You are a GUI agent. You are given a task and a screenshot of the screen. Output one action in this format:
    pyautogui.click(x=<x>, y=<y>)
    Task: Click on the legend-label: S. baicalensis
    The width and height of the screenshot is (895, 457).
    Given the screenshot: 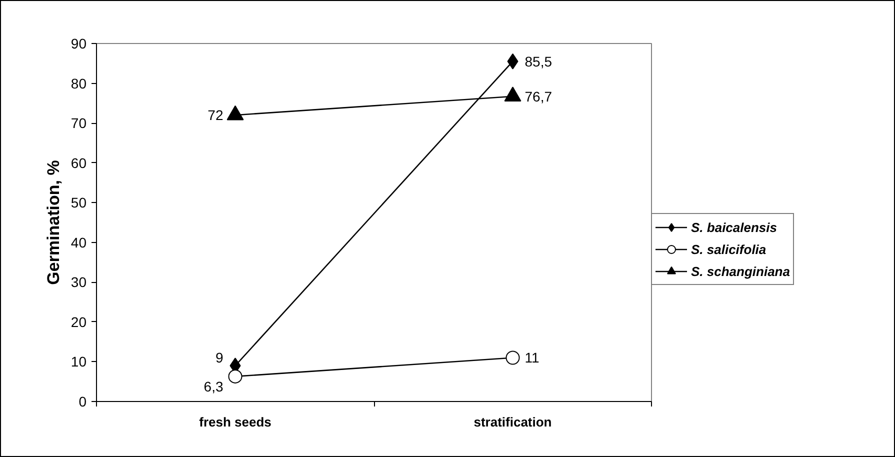 What is the action you would take?
    pyautogui.click(x=734, y=227)
    